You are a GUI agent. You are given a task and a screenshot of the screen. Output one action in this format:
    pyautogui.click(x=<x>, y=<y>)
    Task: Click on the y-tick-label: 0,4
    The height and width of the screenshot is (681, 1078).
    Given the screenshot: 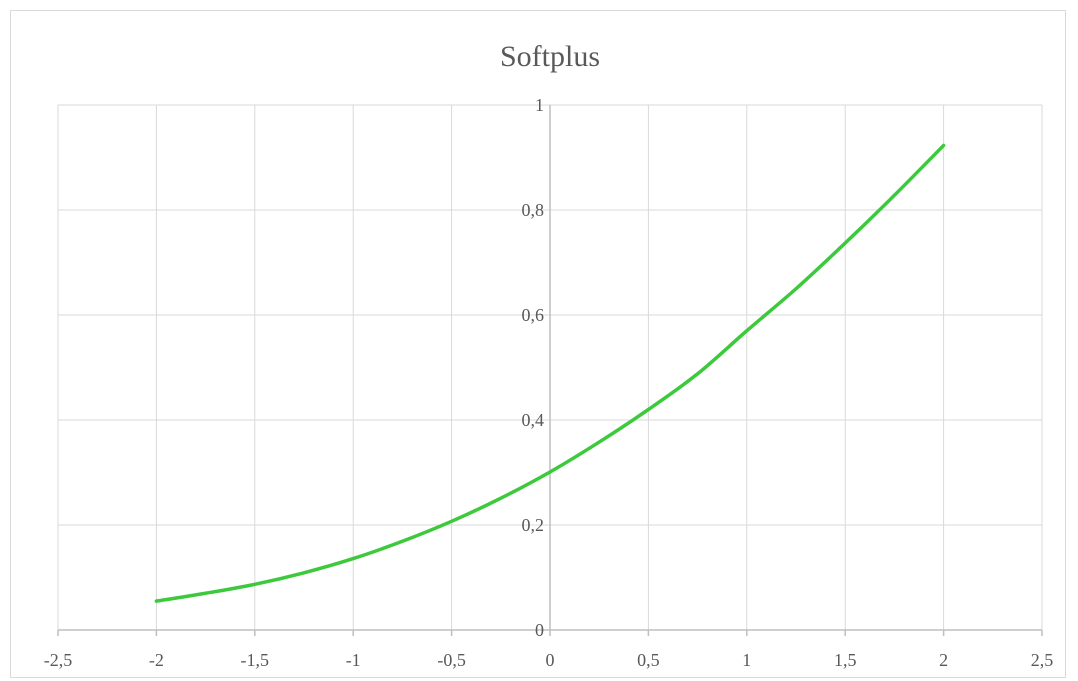 What is the action you would take?
    pyautogui.click(x=533, y=420)
    